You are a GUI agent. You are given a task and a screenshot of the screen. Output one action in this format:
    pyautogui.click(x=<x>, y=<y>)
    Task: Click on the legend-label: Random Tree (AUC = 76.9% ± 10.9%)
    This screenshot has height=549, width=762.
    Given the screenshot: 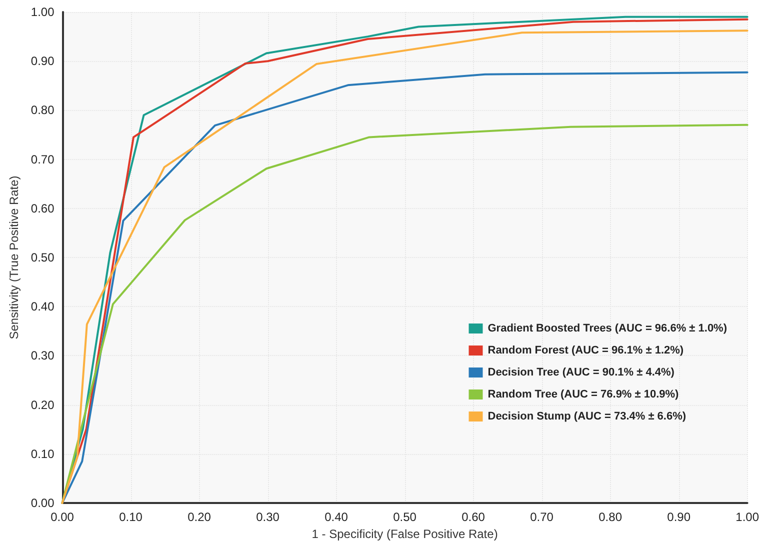 What is the action you would take?
    pyautogui.click(x=584, y=394)
    